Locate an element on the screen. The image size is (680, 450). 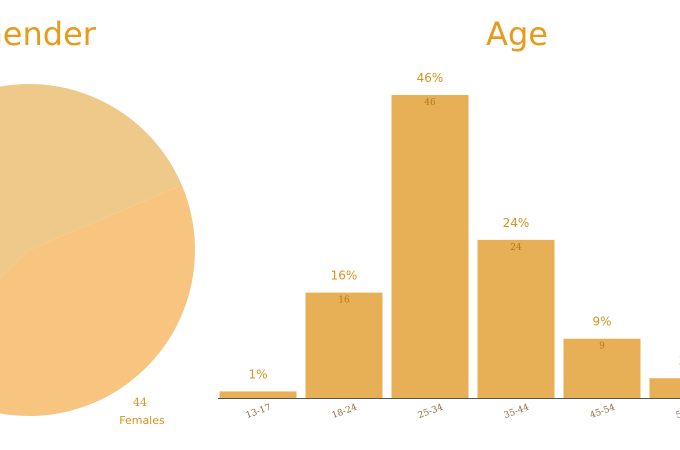
bar-value-label: 46% is located at coordinates (430, 78).